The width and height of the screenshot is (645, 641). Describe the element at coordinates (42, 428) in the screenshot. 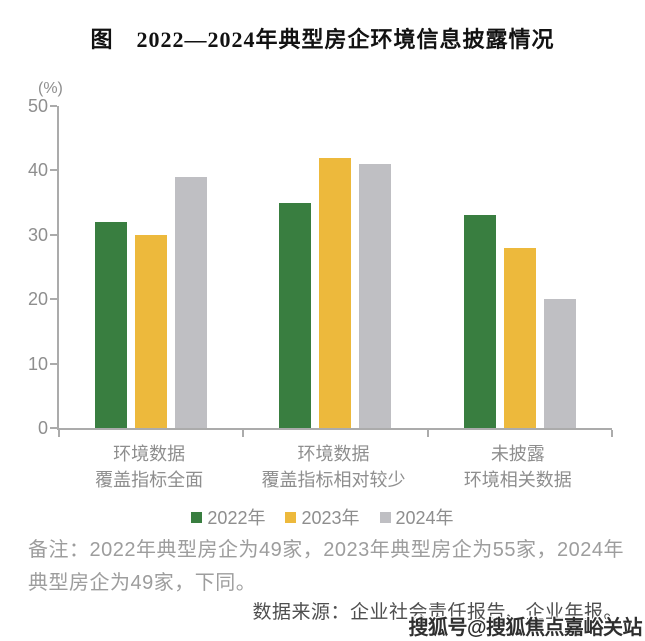

I see `y-tick-label-0: 0` at that location.